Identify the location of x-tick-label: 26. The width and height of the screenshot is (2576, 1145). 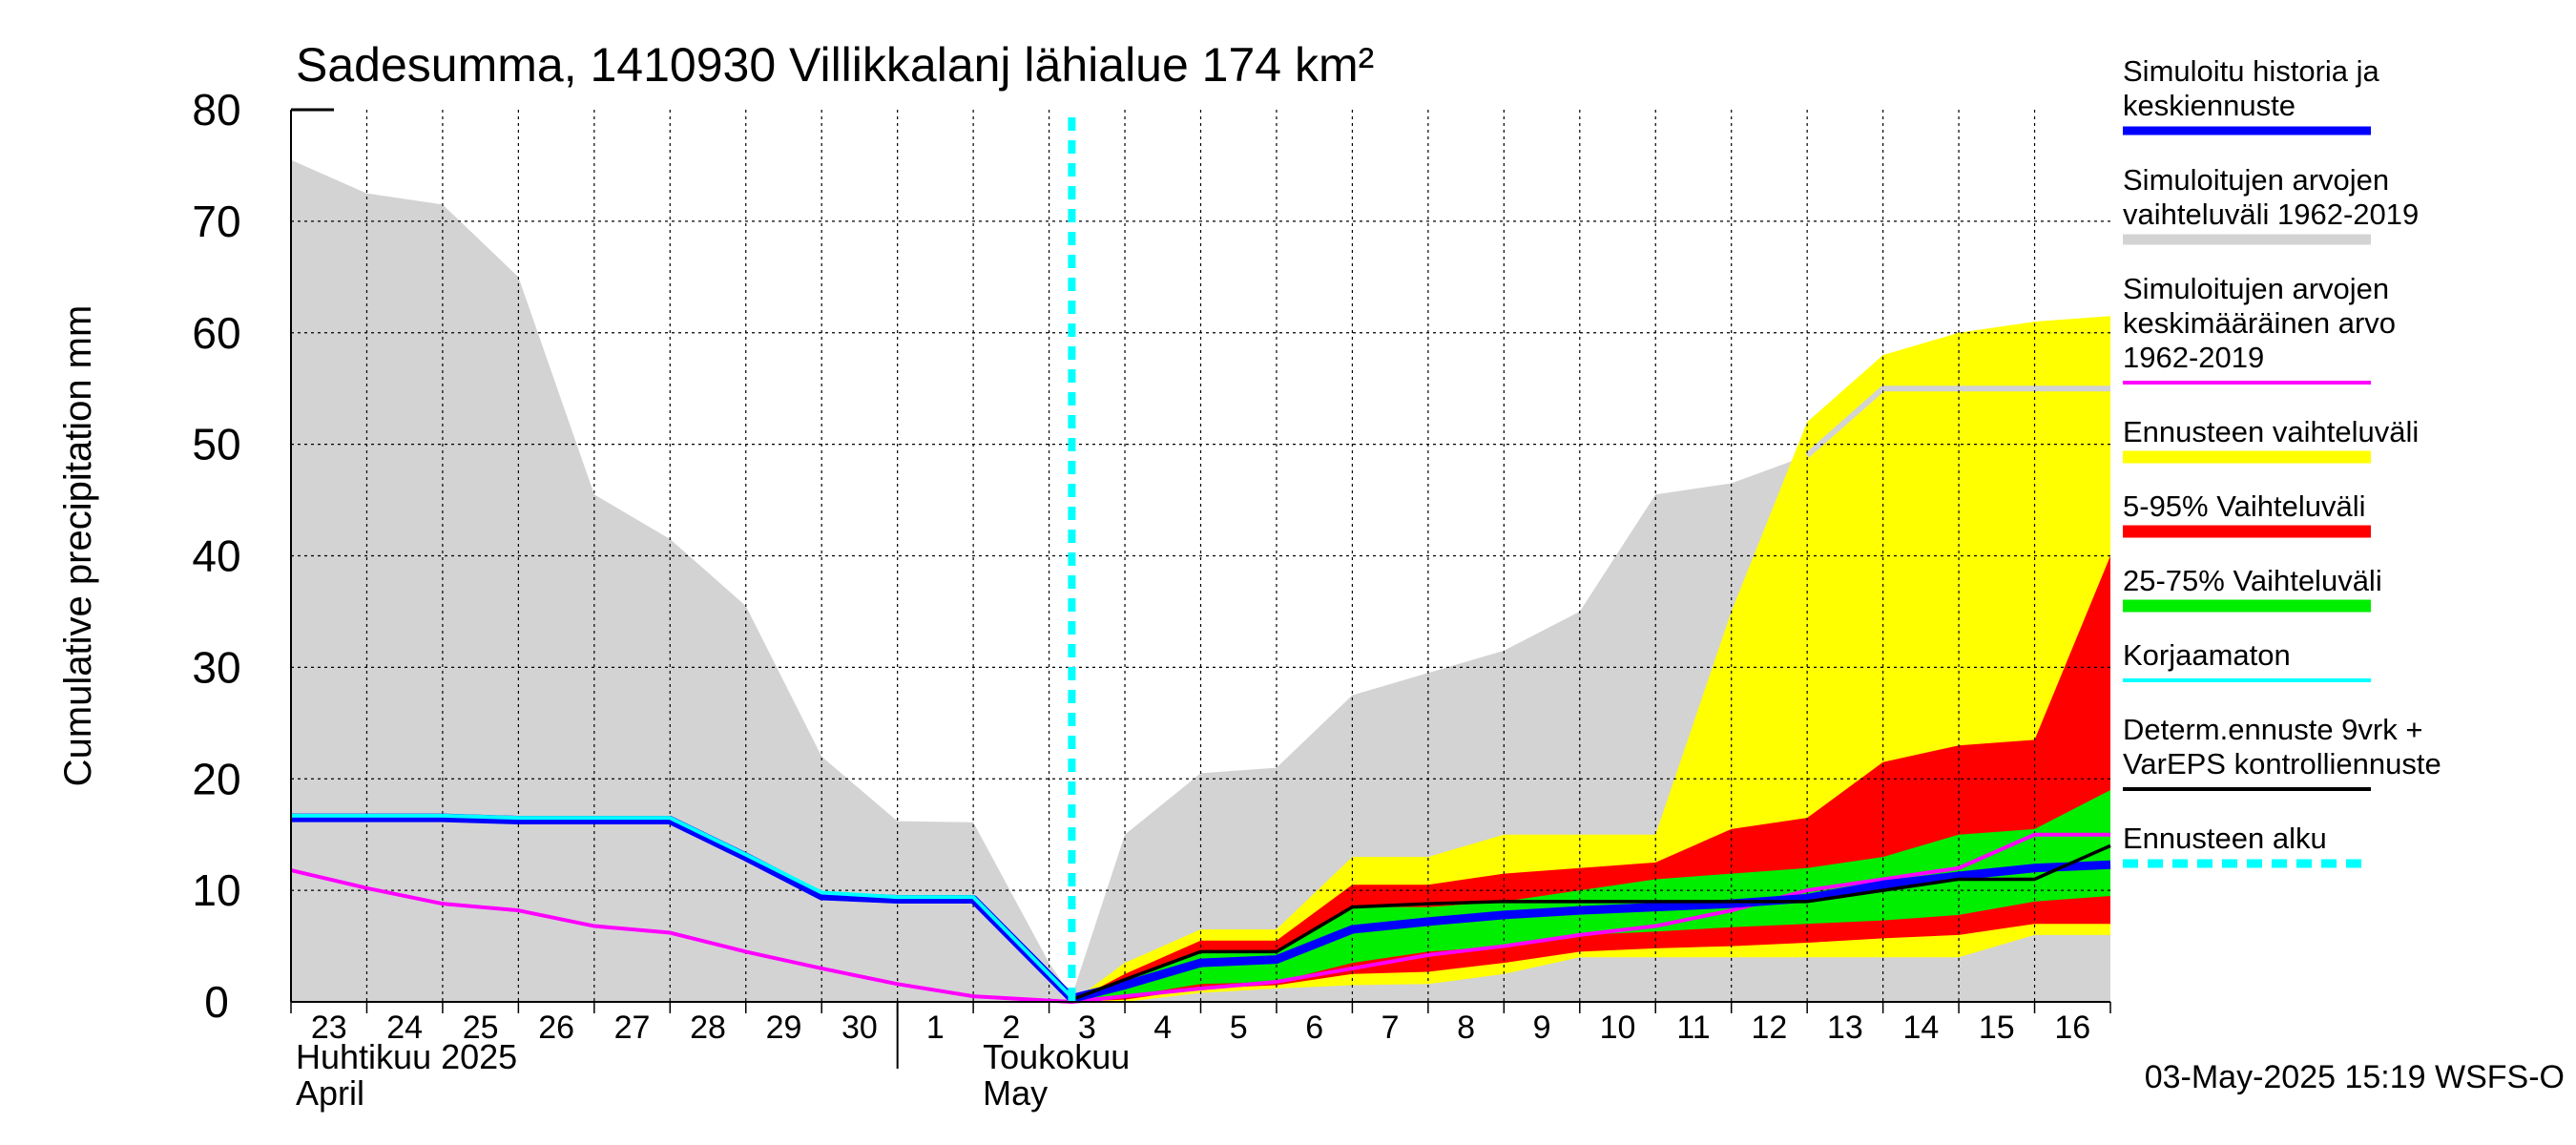
(556, 1028).